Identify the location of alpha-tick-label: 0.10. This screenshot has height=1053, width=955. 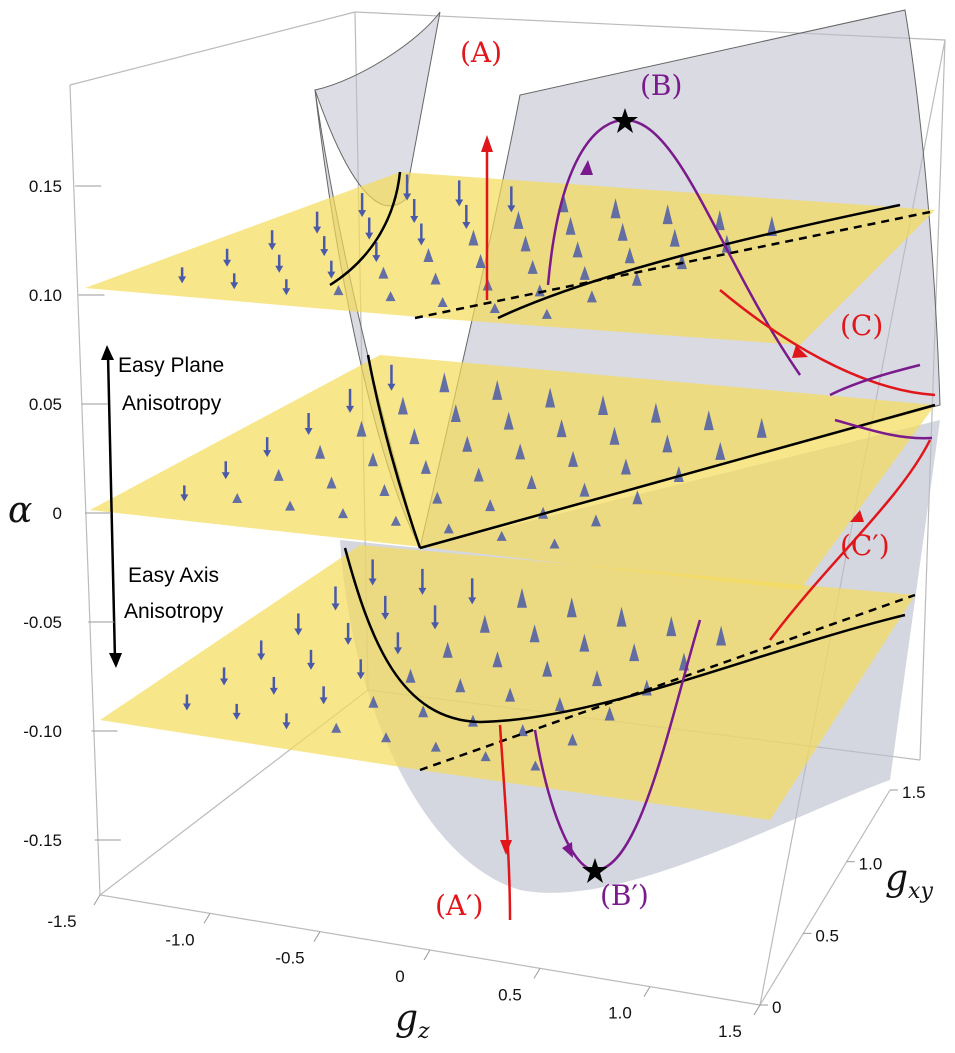
(45, 295).